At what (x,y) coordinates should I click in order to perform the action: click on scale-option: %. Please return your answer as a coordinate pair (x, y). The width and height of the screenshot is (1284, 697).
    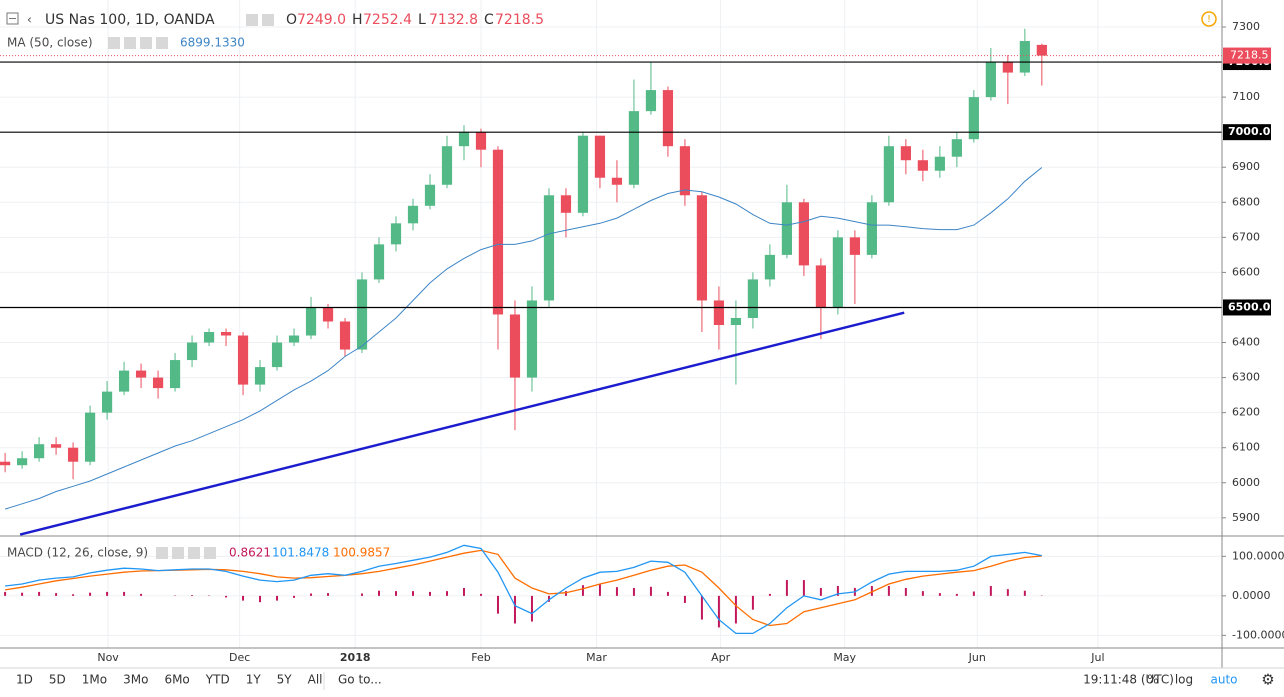
    Looking at the image, I should click on (1152, 680).